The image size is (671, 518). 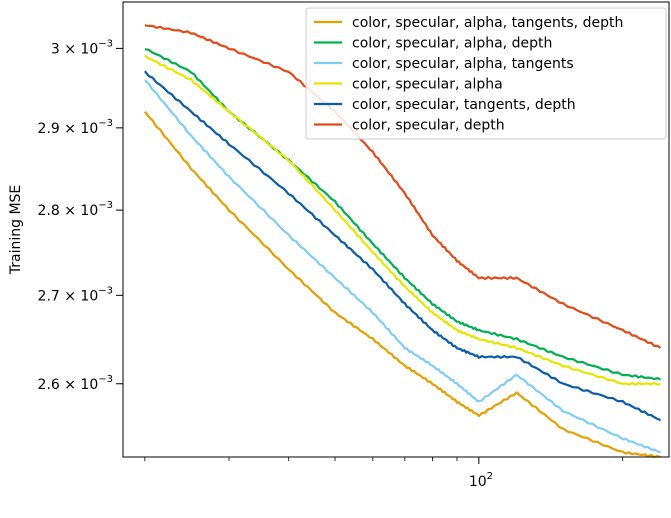 What do you see at coordinates (16, 230) in the screenshot?
I see `y-axis-label: Training MSE` at bounding box center [16, 230].